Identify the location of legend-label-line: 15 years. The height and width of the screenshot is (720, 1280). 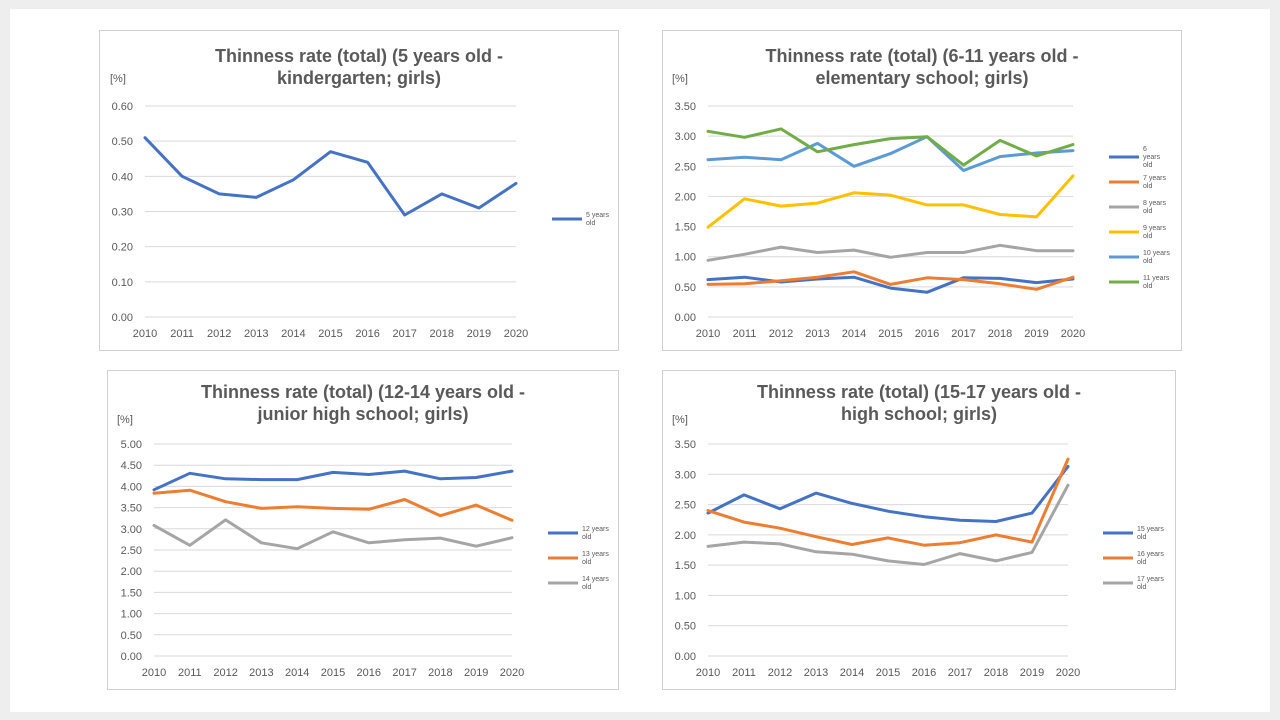
(1150, 529).